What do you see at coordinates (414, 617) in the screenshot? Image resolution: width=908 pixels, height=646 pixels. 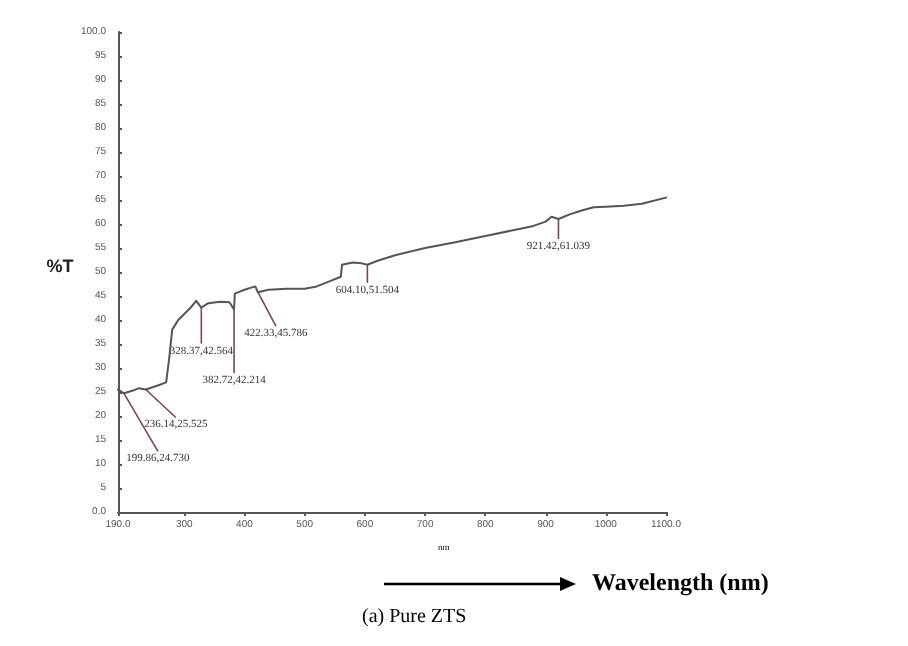 I see `text: (a) Pure ZTS` at bounding box center [414, 617].